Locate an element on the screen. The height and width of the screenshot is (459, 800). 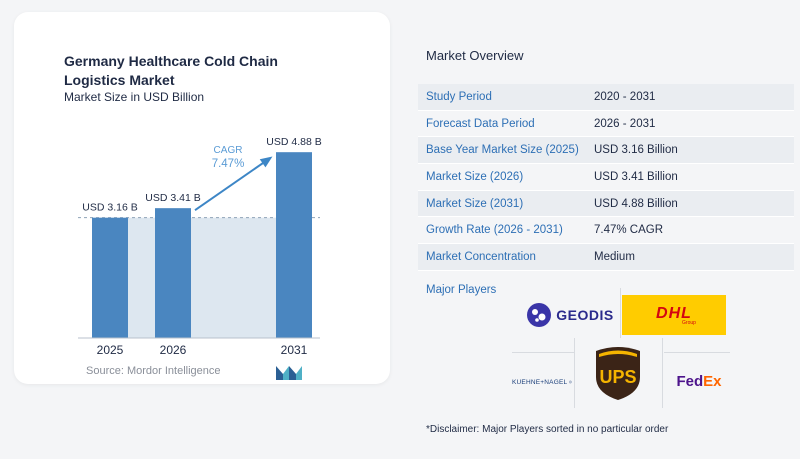
overview-row: Market Concentration Medium is located at coordinates (606, 257).